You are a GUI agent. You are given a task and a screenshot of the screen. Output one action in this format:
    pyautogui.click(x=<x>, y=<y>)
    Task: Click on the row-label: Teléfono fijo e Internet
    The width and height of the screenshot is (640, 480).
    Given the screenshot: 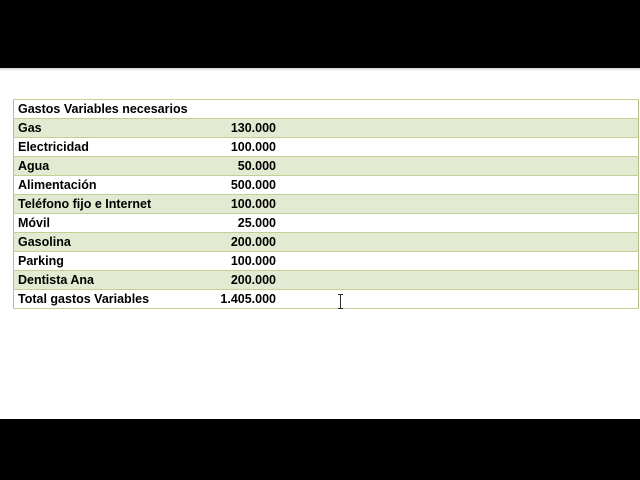 What is the action you would take?
    pyautogui.click(x=105, y=204)
    